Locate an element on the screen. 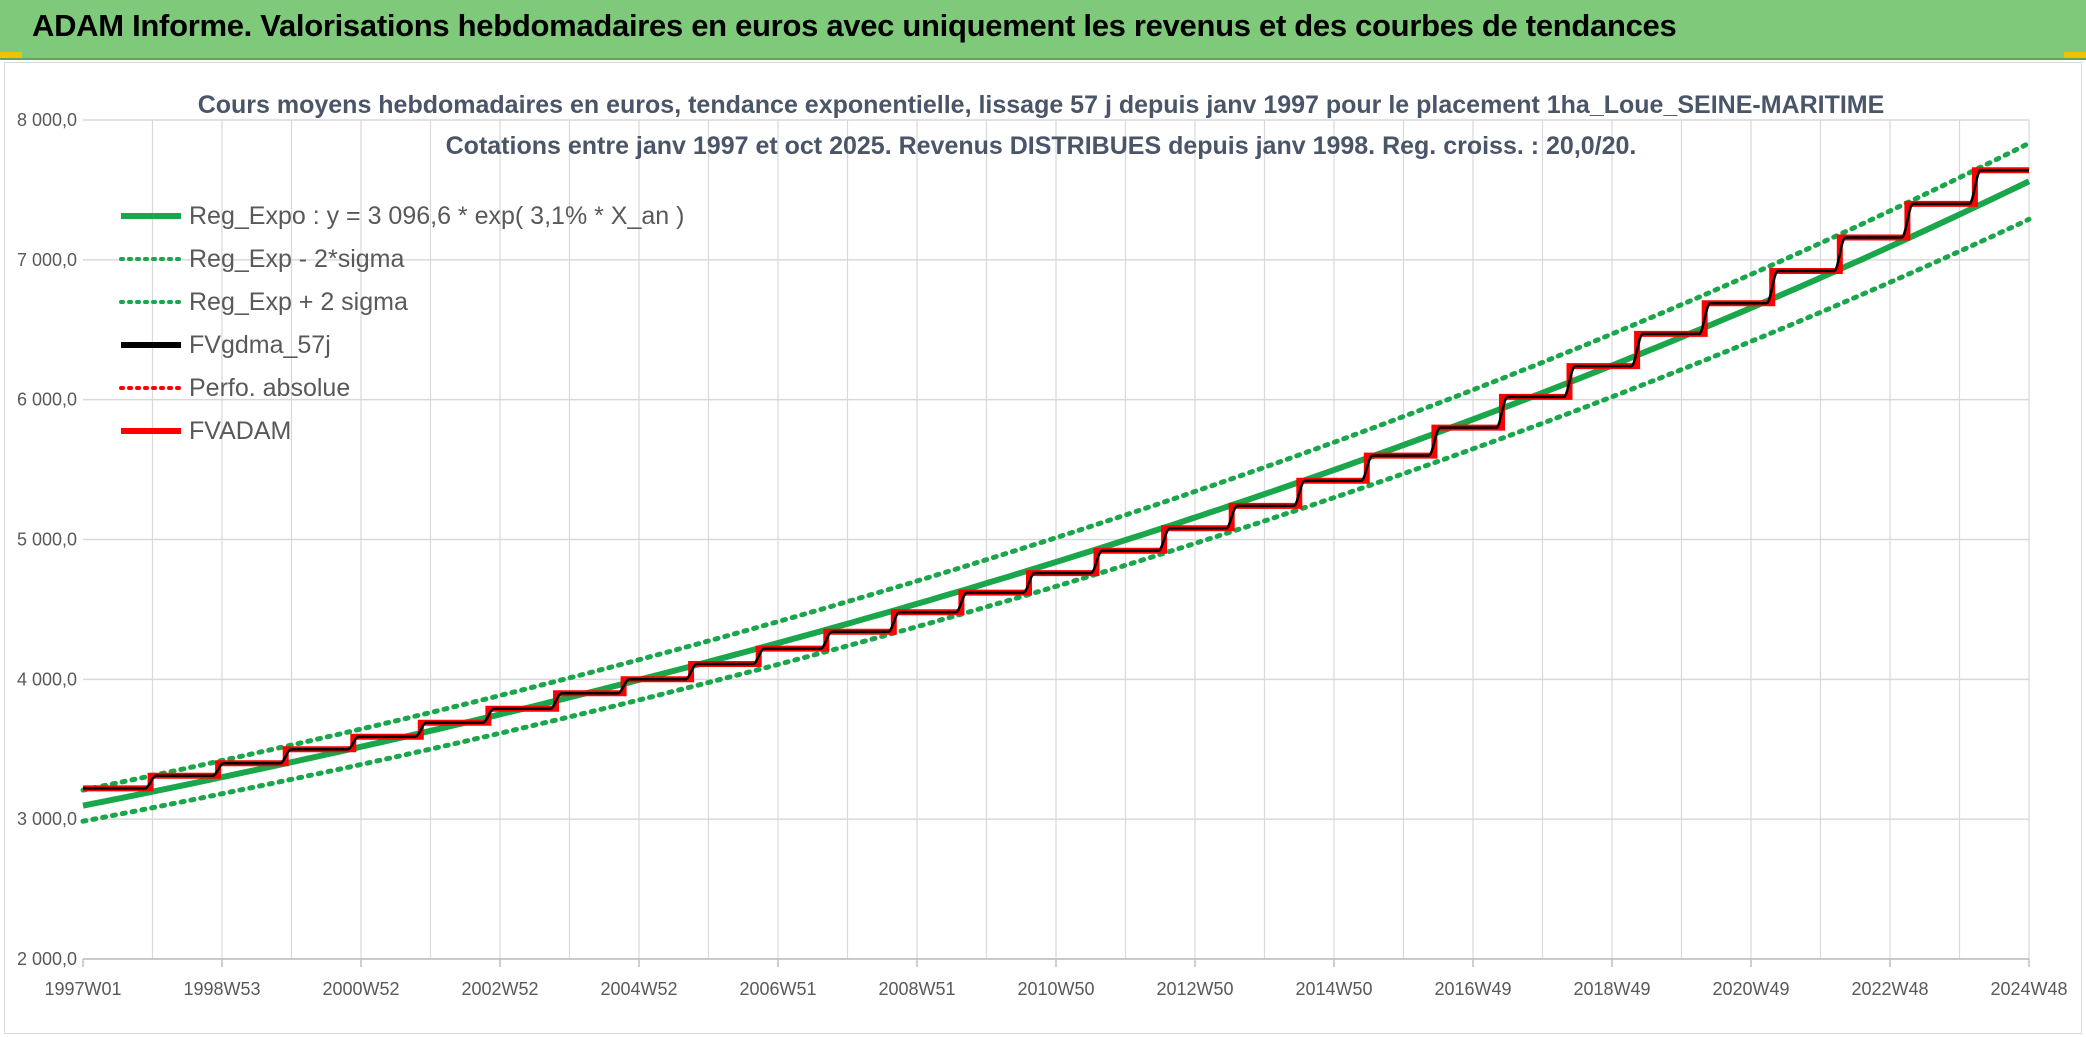 The width and height of the screenshot is (2086, 1037). x-tick-label: 2018W49 is located at coordinates (1611, 989).